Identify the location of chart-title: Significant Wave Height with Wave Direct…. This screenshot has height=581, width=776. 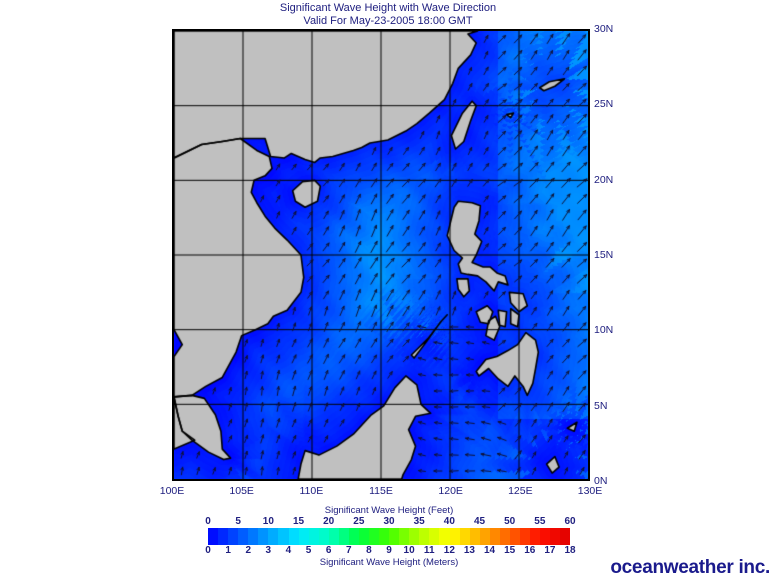
(388, 15).